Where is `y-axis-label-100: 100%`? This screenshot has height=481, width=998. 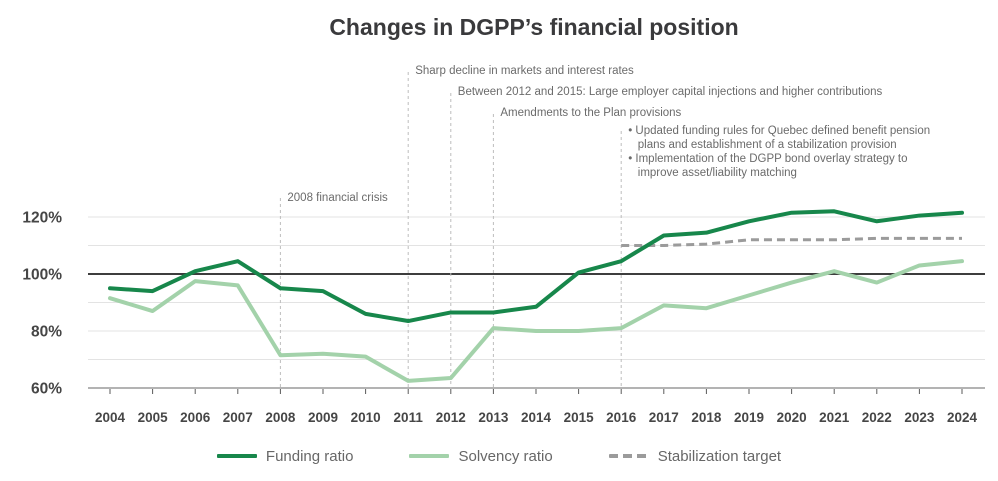
y-axis-label-100: 100% is located at coordinates (42, 275).